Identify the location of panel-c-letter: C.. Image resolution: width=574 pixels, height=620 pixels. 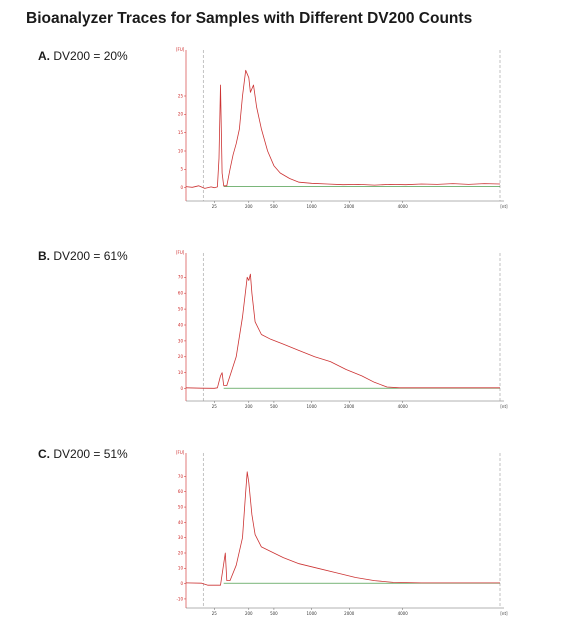
(44, 454).